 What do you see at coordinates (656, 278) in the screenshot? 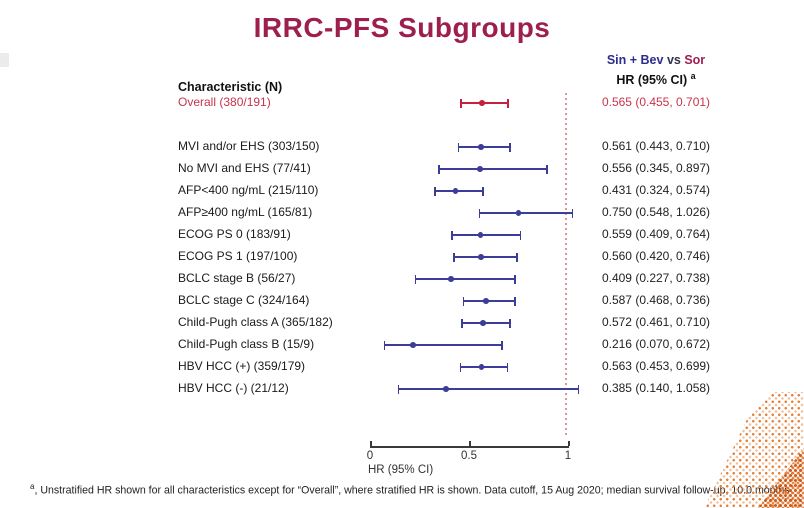
I see `hr-ci-value: 0.409 (0.227, 0.738)` at bounding box center [656, 278].